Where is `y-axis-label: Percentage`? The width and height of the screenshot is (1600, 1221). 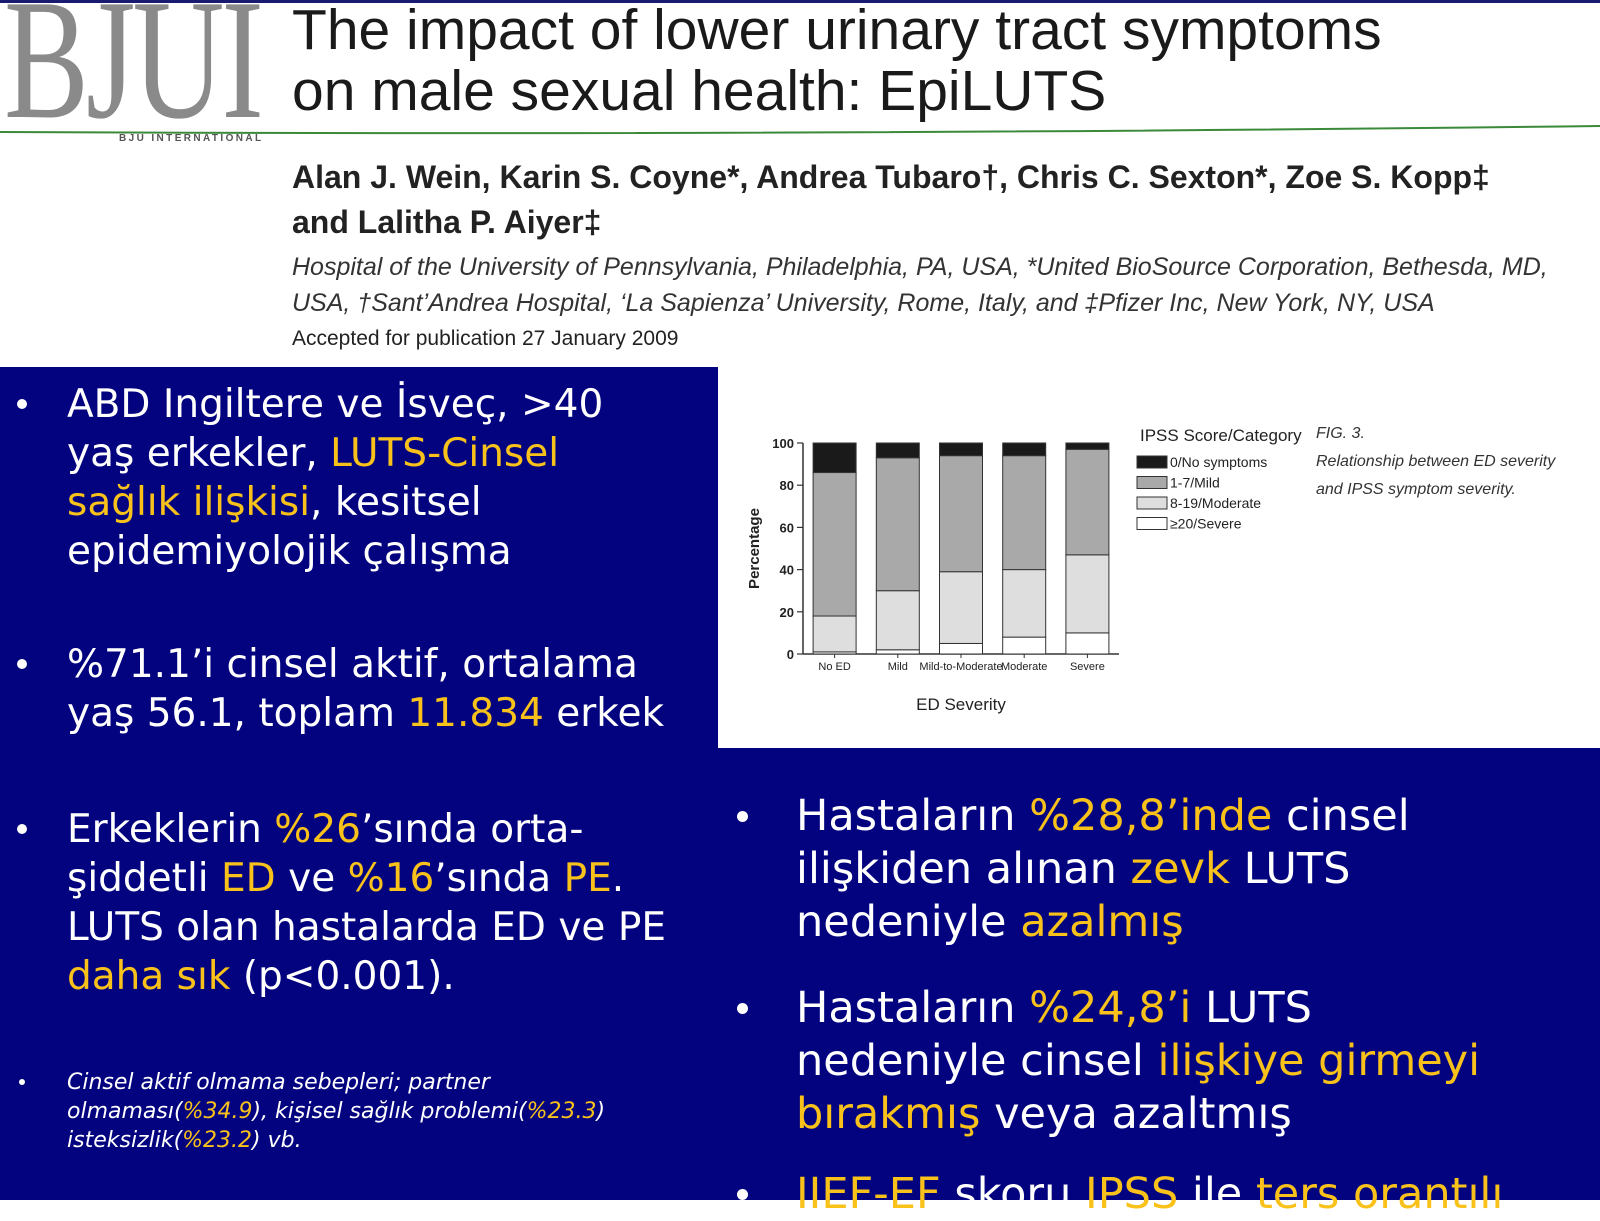
y-axis-label: Percentage is located at coordinates (754, 548).